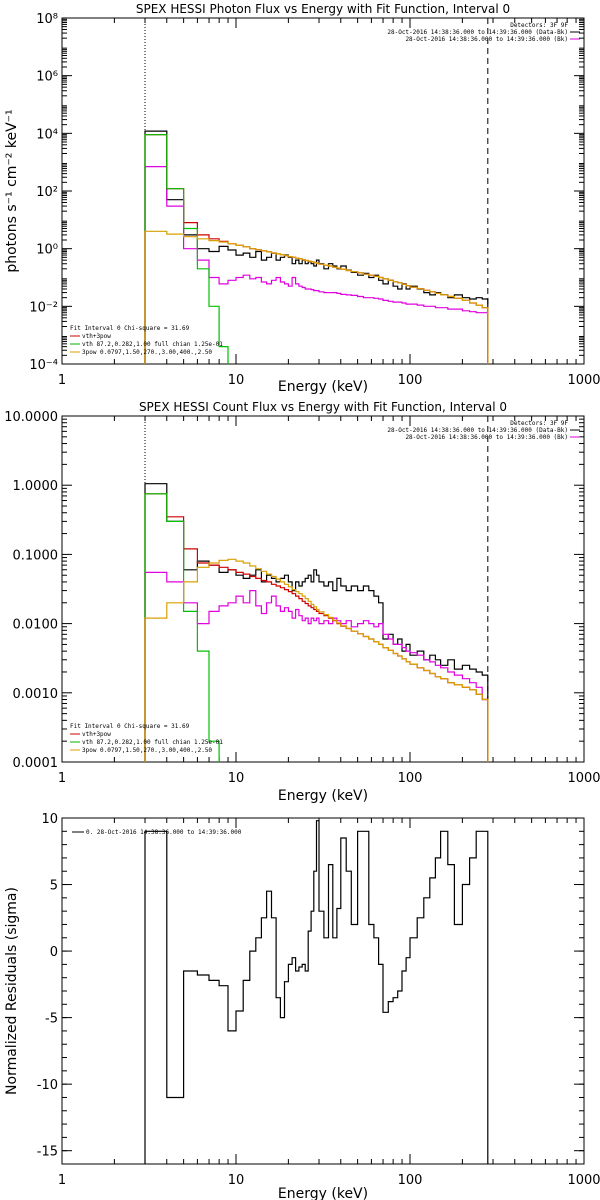 The image size is (600, 1200). What do you see at coordinates (43, 365) in the screenshot?
I see `y-tick-label: 10⁻⁴` at bounding box center [43, 365].